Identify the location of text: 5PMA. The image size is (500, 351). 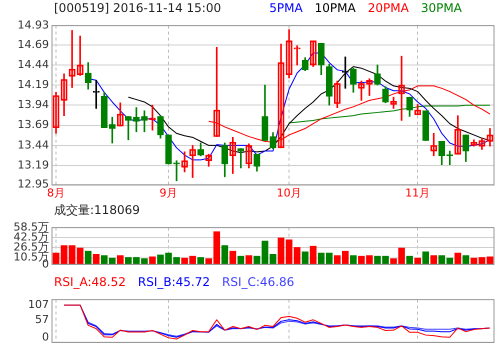
(286, 8).